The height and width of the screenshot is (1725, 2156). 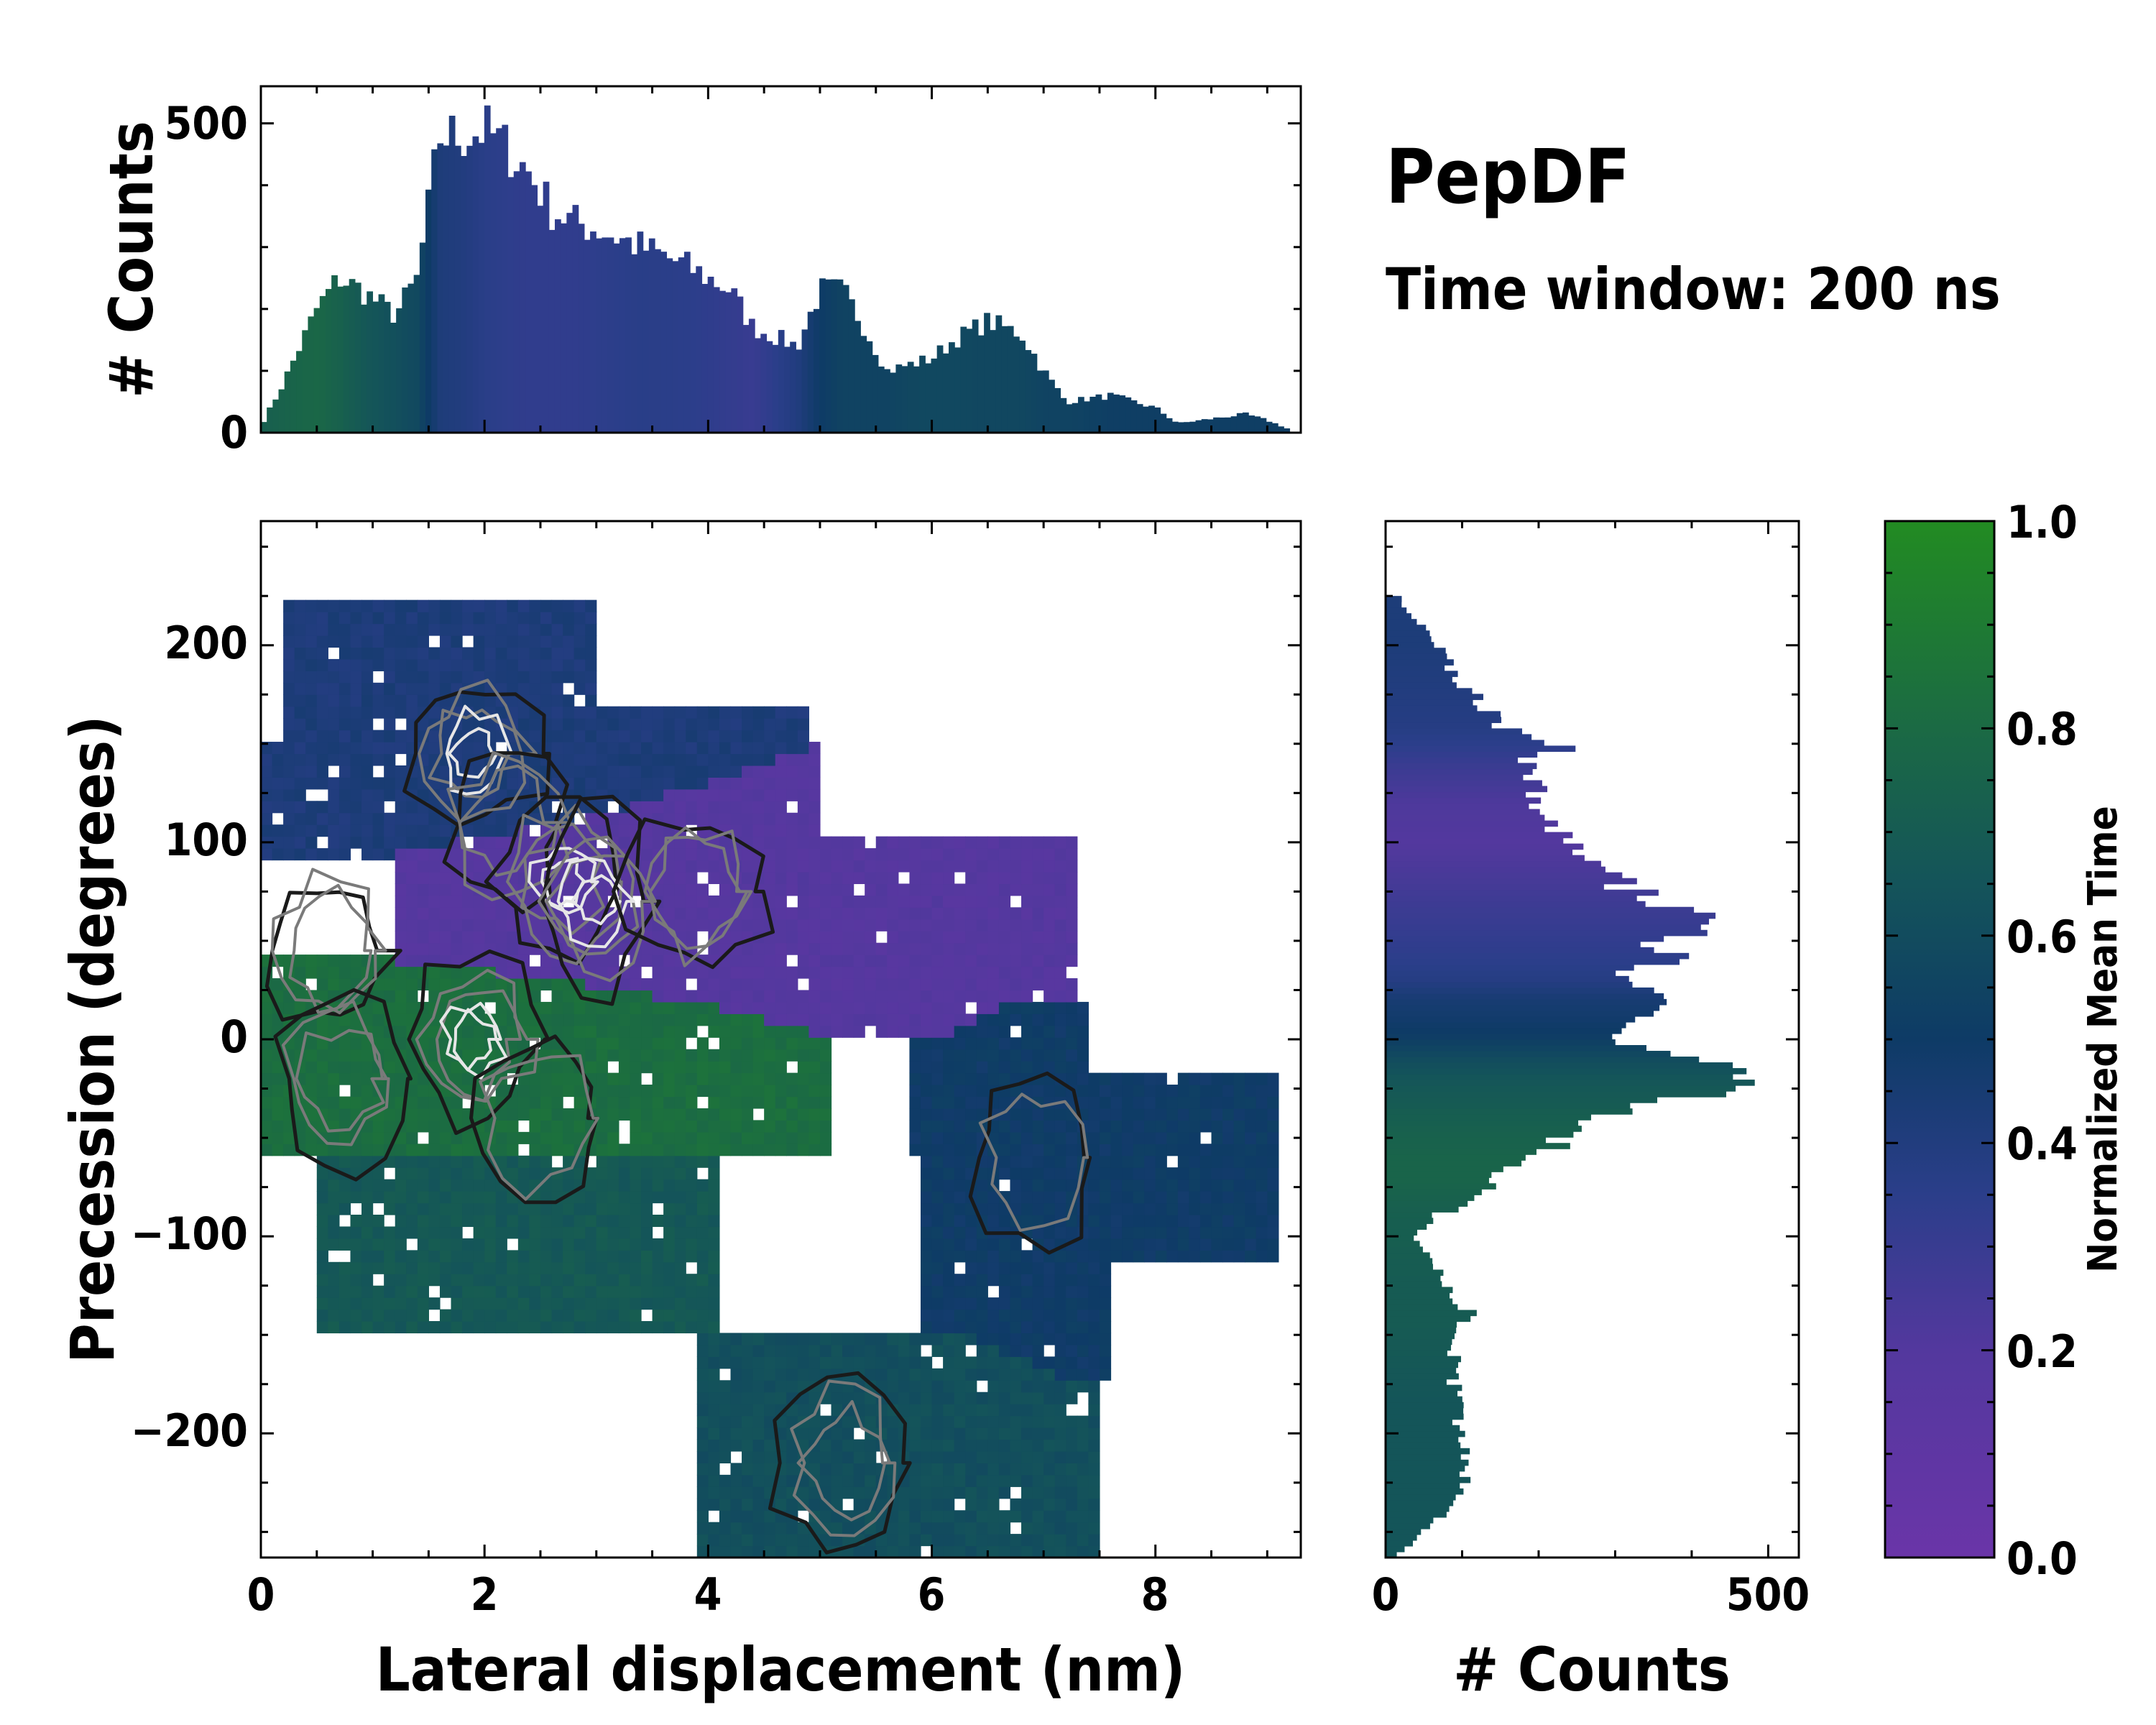 What do you see at coordinates (189, 1430) in the screenshot?
I see `main-ytick-label-neg200: −200` at bounding box center [189, 1430].